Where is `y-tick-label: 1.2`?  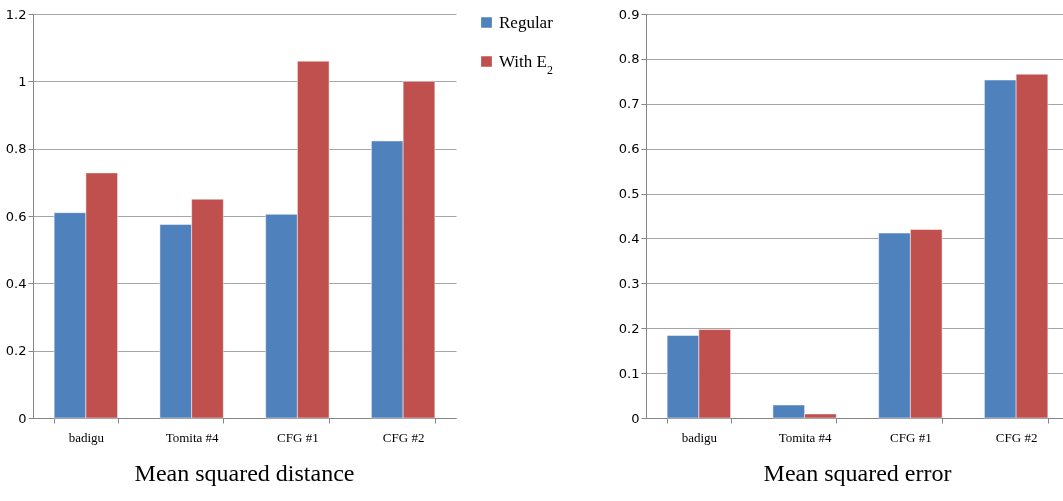 y-tick-label: 1.2 is located at coordinates (16, 14).